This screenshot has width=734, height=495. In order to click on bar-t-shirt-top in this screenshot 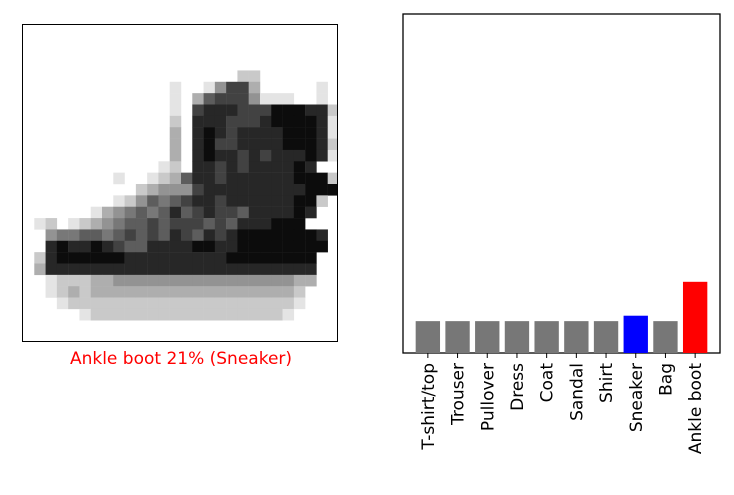, I will do `click(428, 337)`.